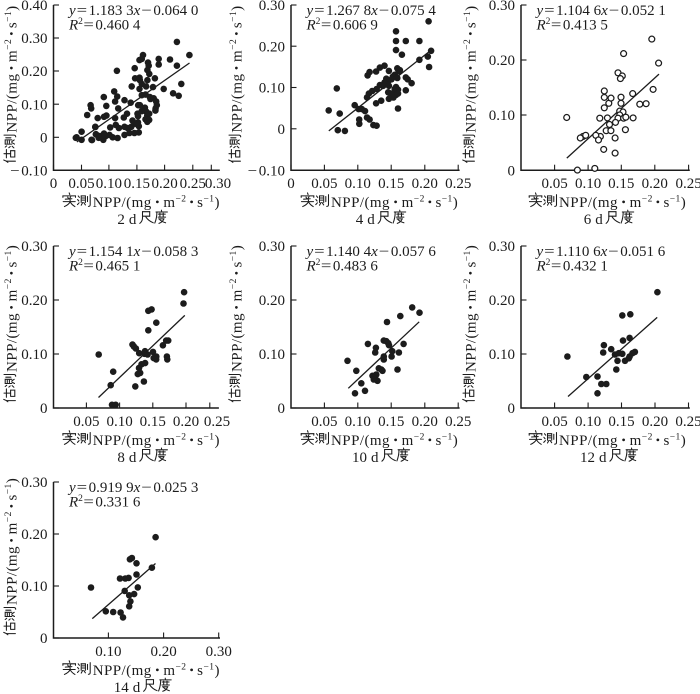 The height and width of the screenshot is (694, 700). What do you see at coordinates (132, 252) in the screenshot?
I see `svg-text:y=1.154 1x−0.058 3: y= 1.154 1x− 0.058 3` at bounding box center [132, 252].